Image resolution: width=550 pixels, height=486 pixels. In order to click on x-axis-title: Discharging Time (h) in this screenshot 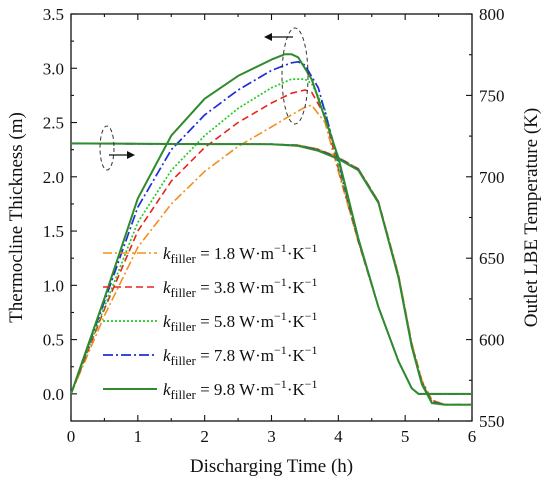, I will do `click(271, 466)`.